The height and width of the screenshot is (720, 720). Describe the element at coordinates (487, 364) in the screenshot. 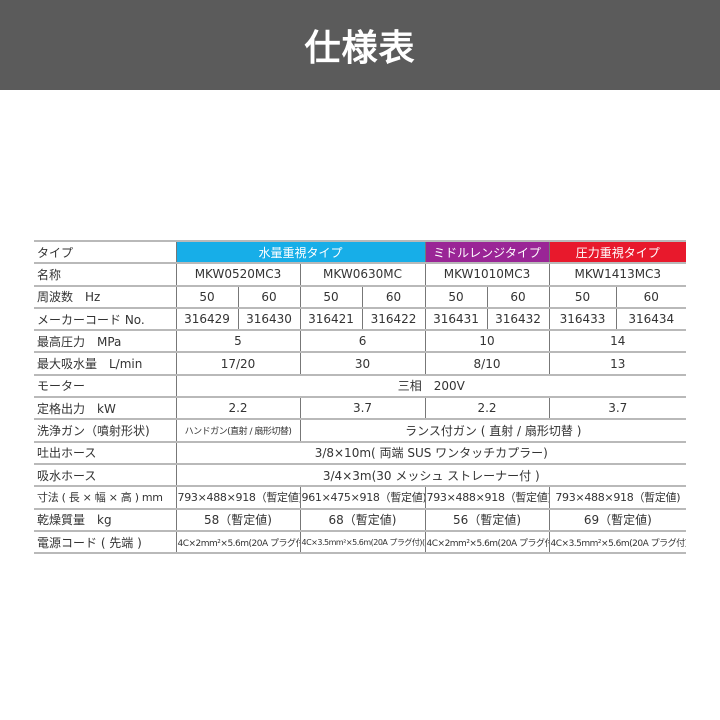

I see `cell: 8/10` at that location.